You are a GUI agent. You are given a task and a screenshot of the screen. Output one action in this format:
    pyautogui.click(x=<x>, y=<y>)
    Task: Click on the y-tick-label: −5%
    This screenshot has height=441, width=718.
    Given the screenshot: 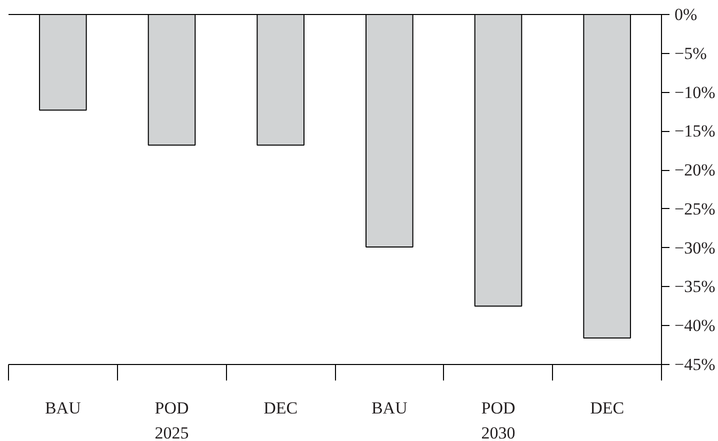 What is the action you would take?
    pyautogui.click(x=690, y=53)
    